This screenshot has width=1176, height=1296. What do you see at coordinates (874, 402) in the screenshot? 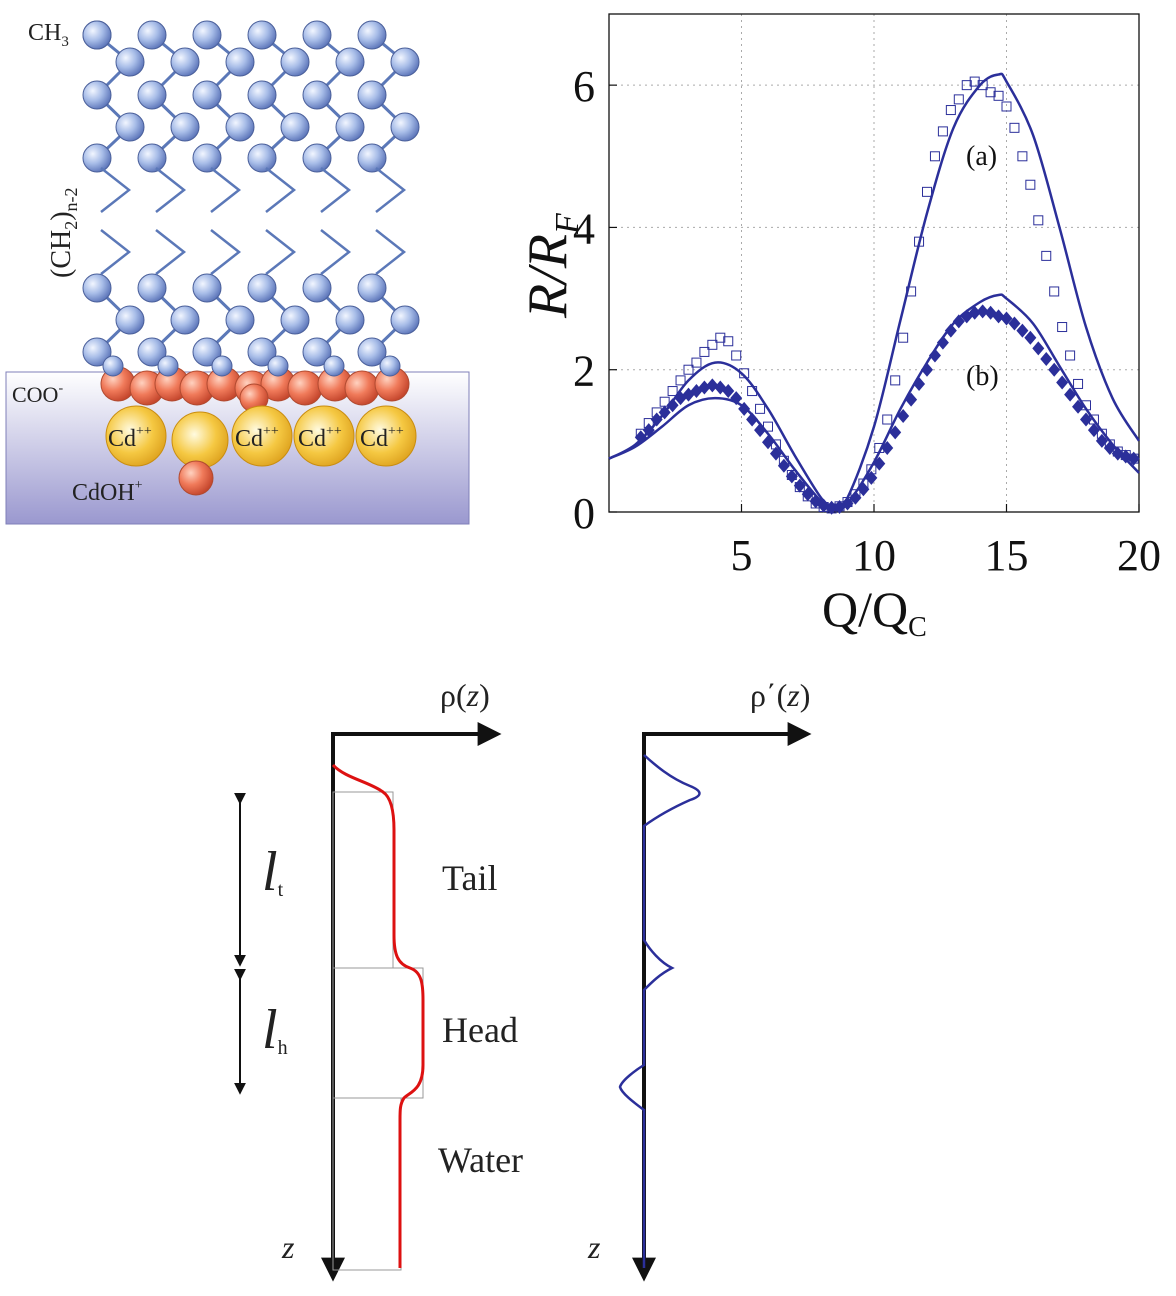
I see `fit-line` at bounding box center [874, 402].